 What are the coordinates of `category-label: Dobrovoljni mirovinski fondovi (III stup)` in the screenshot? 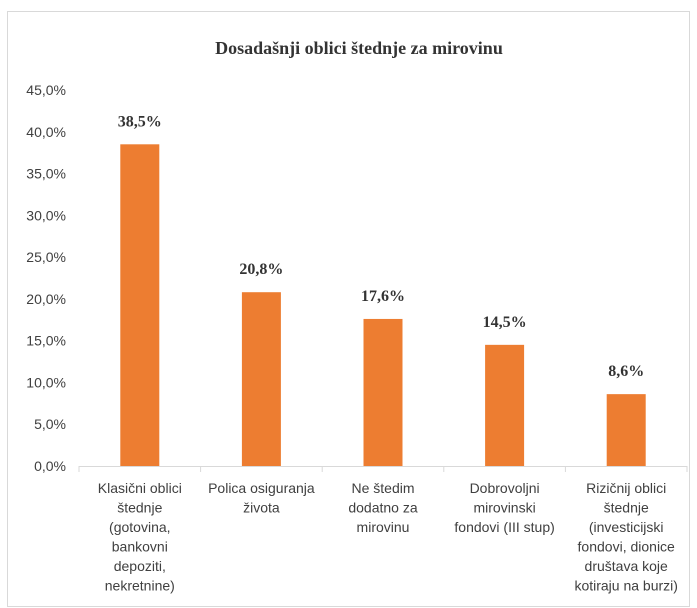 It's located at (504, 507).